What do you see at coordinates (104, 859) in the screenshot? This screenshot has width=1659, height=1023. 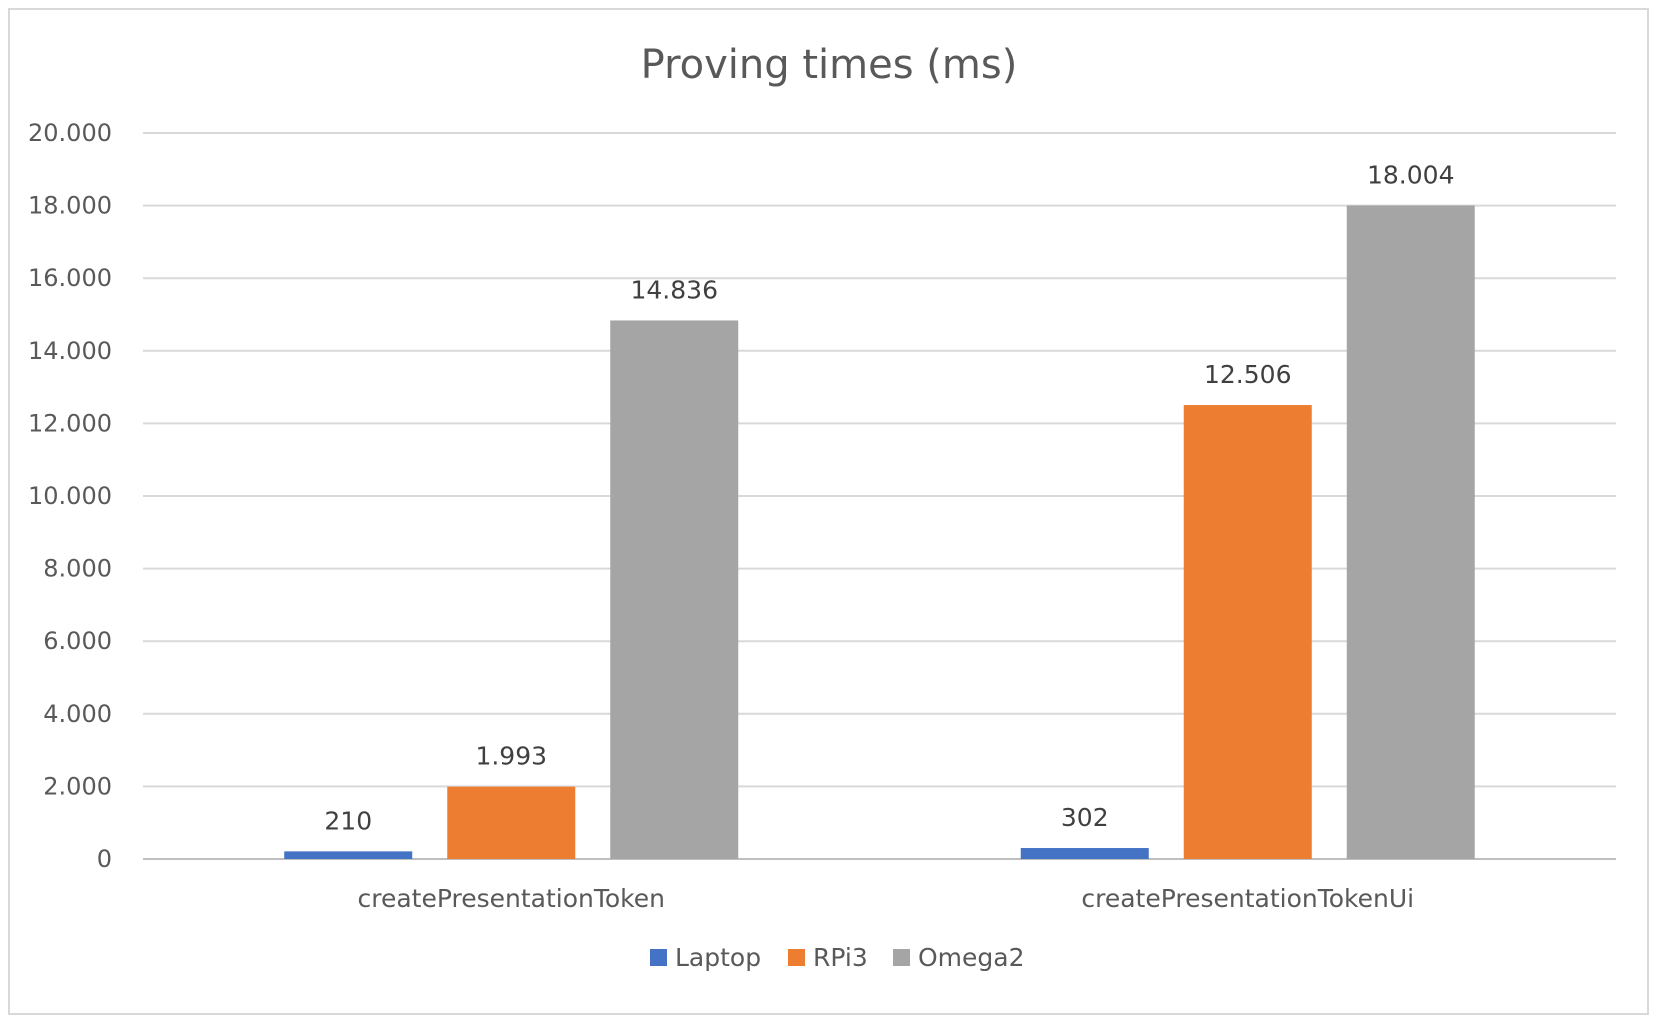 I see `y-tick-label: 0` at bounding box center [104, 859].